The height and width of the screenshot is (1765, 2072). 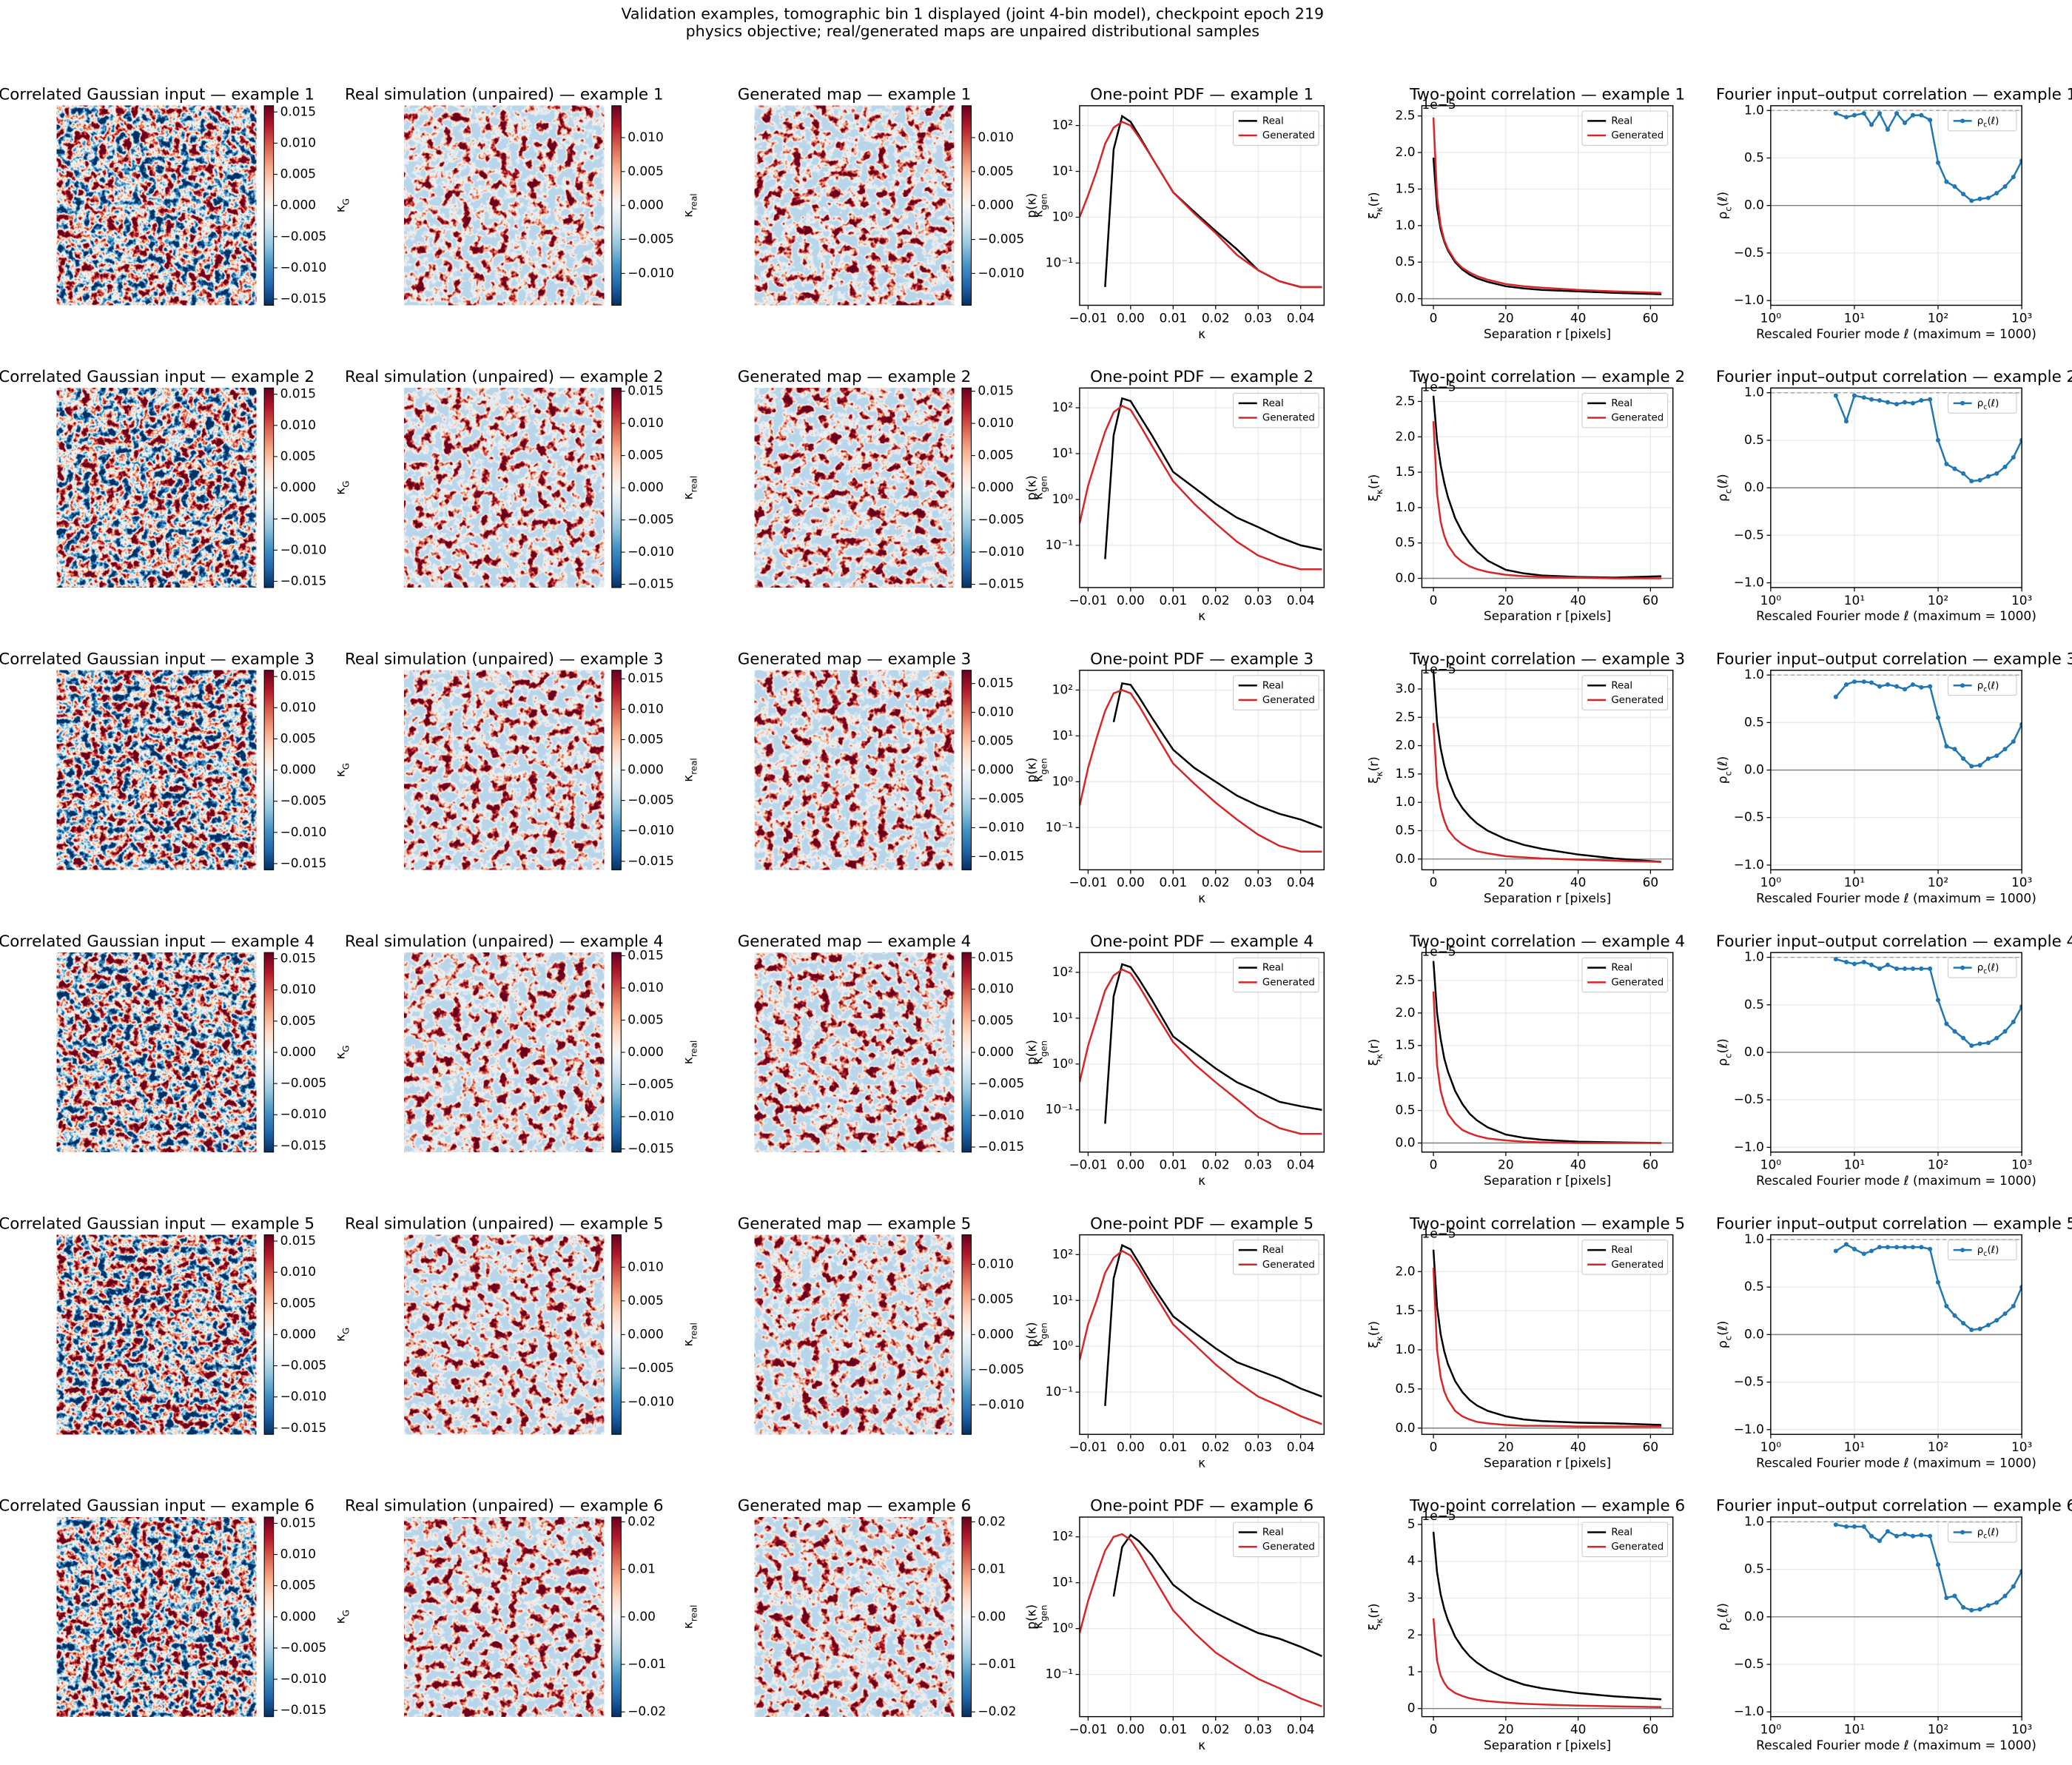 I want to click on panel-title: Generated map — example 3, so click(x=855, y=659).